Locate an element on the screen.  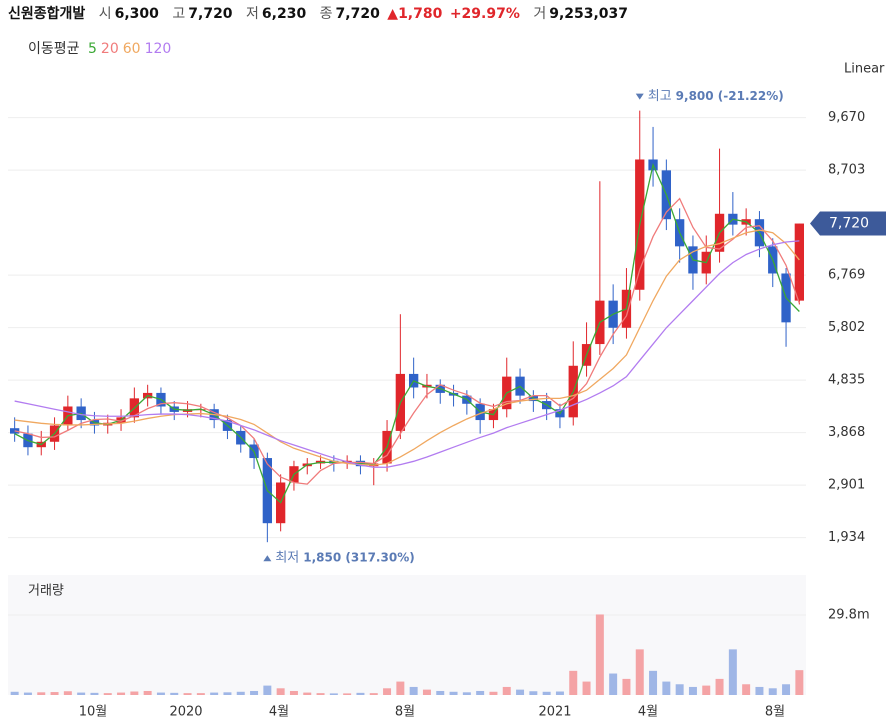
ma-item: 20 is located at coordinates (109, 49).